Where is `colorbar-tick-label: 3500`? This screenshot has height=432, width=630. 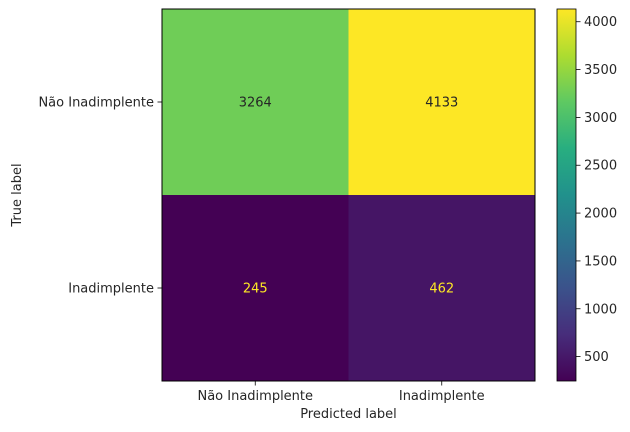
colorbar-tick-label: 3500 is located at coordinates (600, 70).